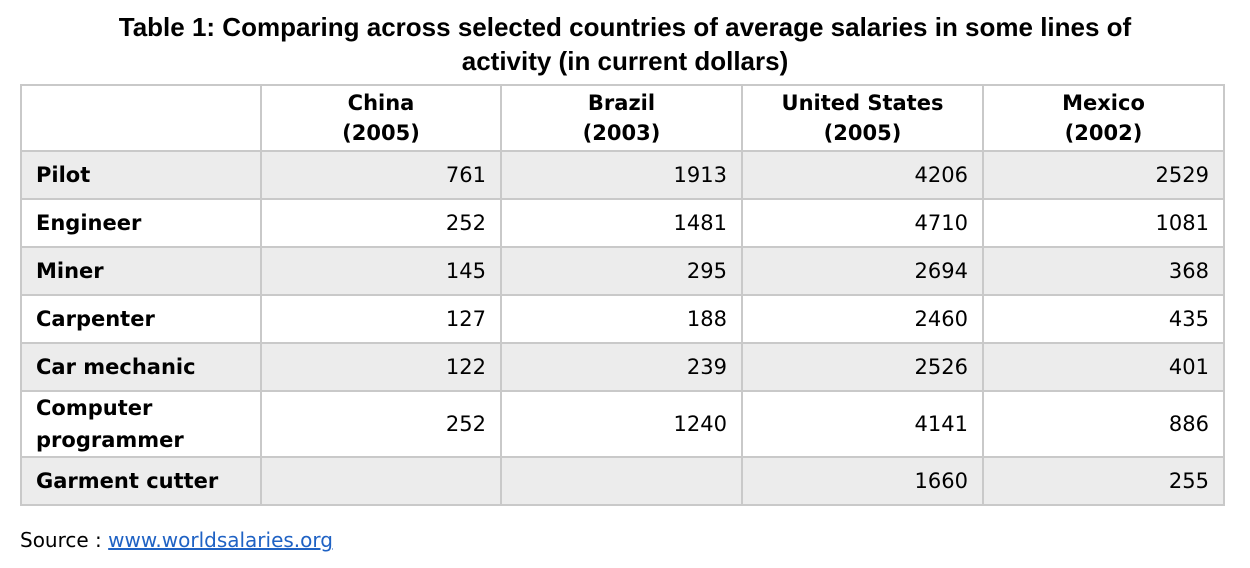 Image resolution: width=1250 pixels, height=568 pixels. I want to click on cell-brazil: 1481, so click(621, 223).